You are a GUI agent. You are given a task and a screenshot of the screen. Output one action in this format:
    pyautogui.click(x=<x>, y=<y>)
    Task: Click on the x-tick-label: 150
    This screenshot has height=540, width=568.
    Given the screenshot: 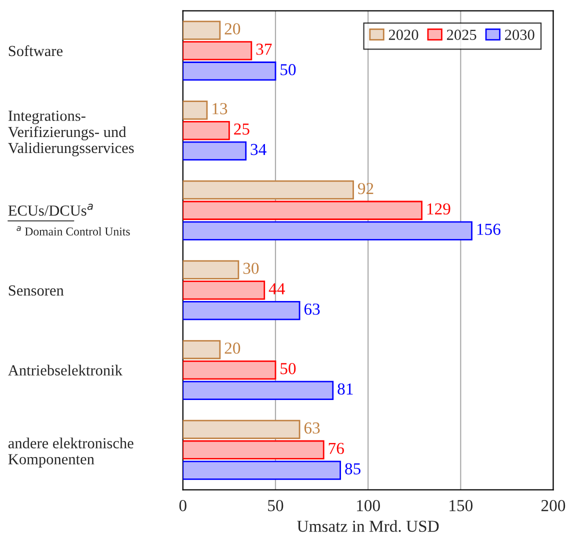 What is the action you would take?
    pyautogui.click(x=461, y=506)
    